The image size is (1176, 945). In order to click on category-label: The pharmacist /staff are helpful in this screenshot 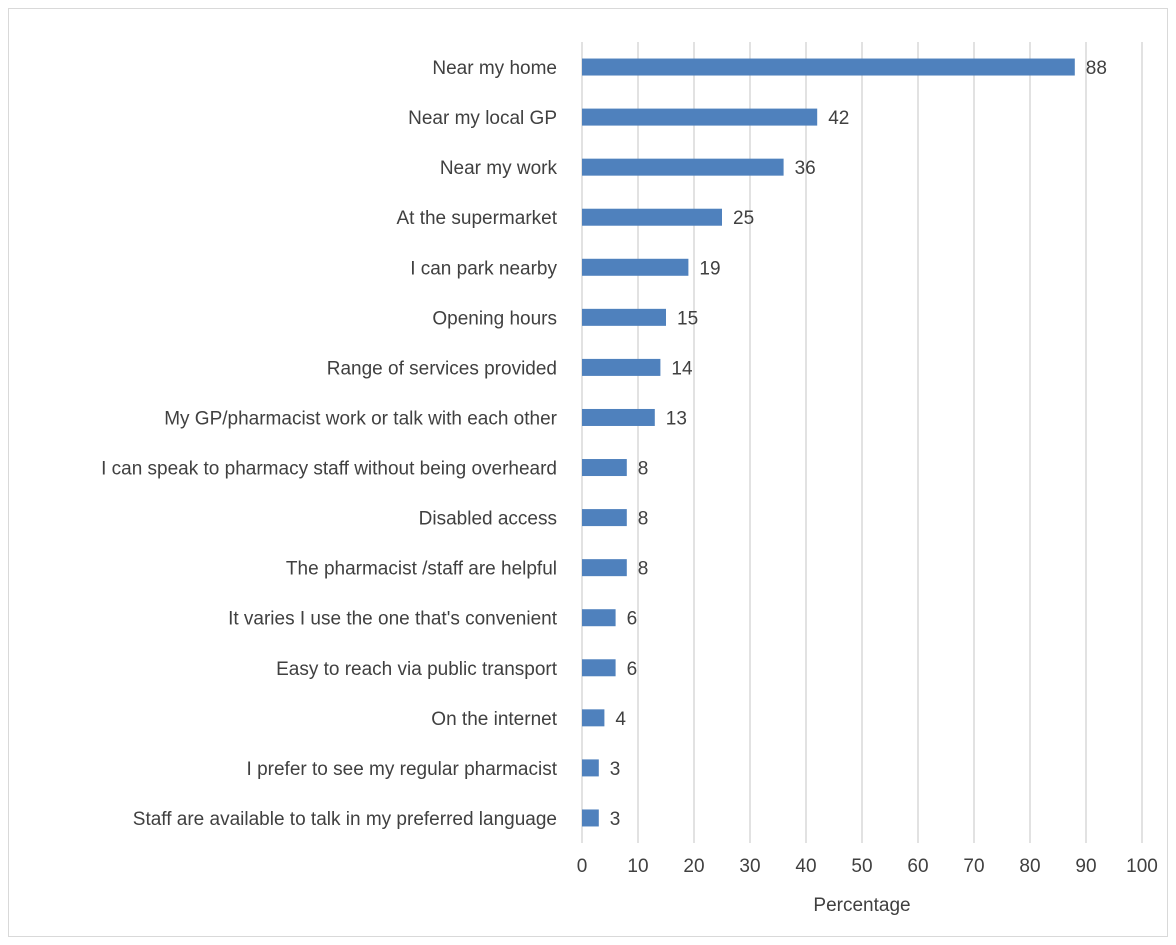, I will do `click(421, 569)`.